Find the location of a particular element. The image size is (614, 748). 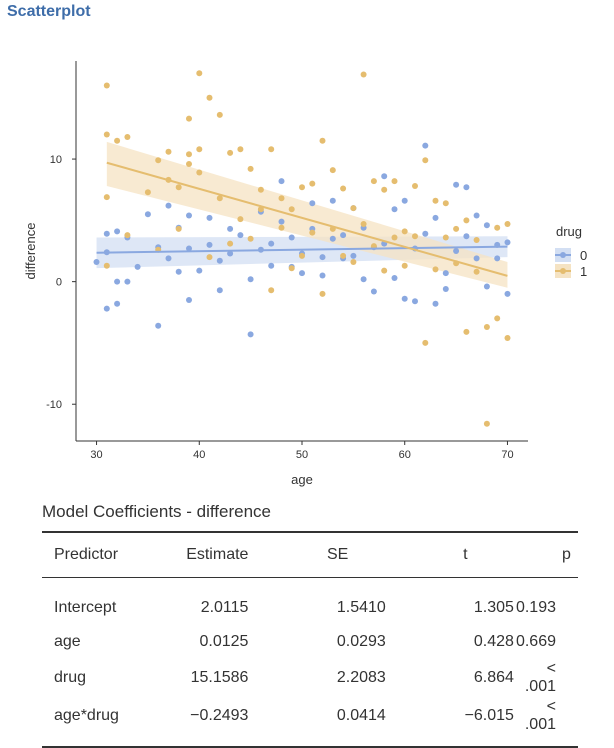

table-row: drug 15.1586 2.2083 6.864 < .001 is located at coordinates (310, 678).